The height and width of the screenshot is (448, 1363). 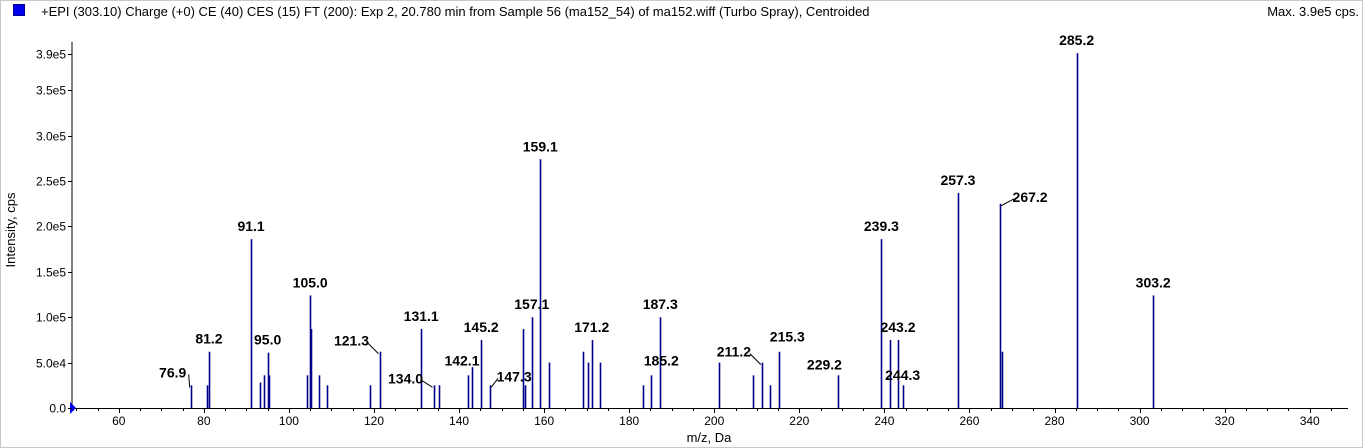 What do you see at coordinates (660, 304) in the screenshot?
I see `peak-label: 187.3` at bounding box center [660, 304].